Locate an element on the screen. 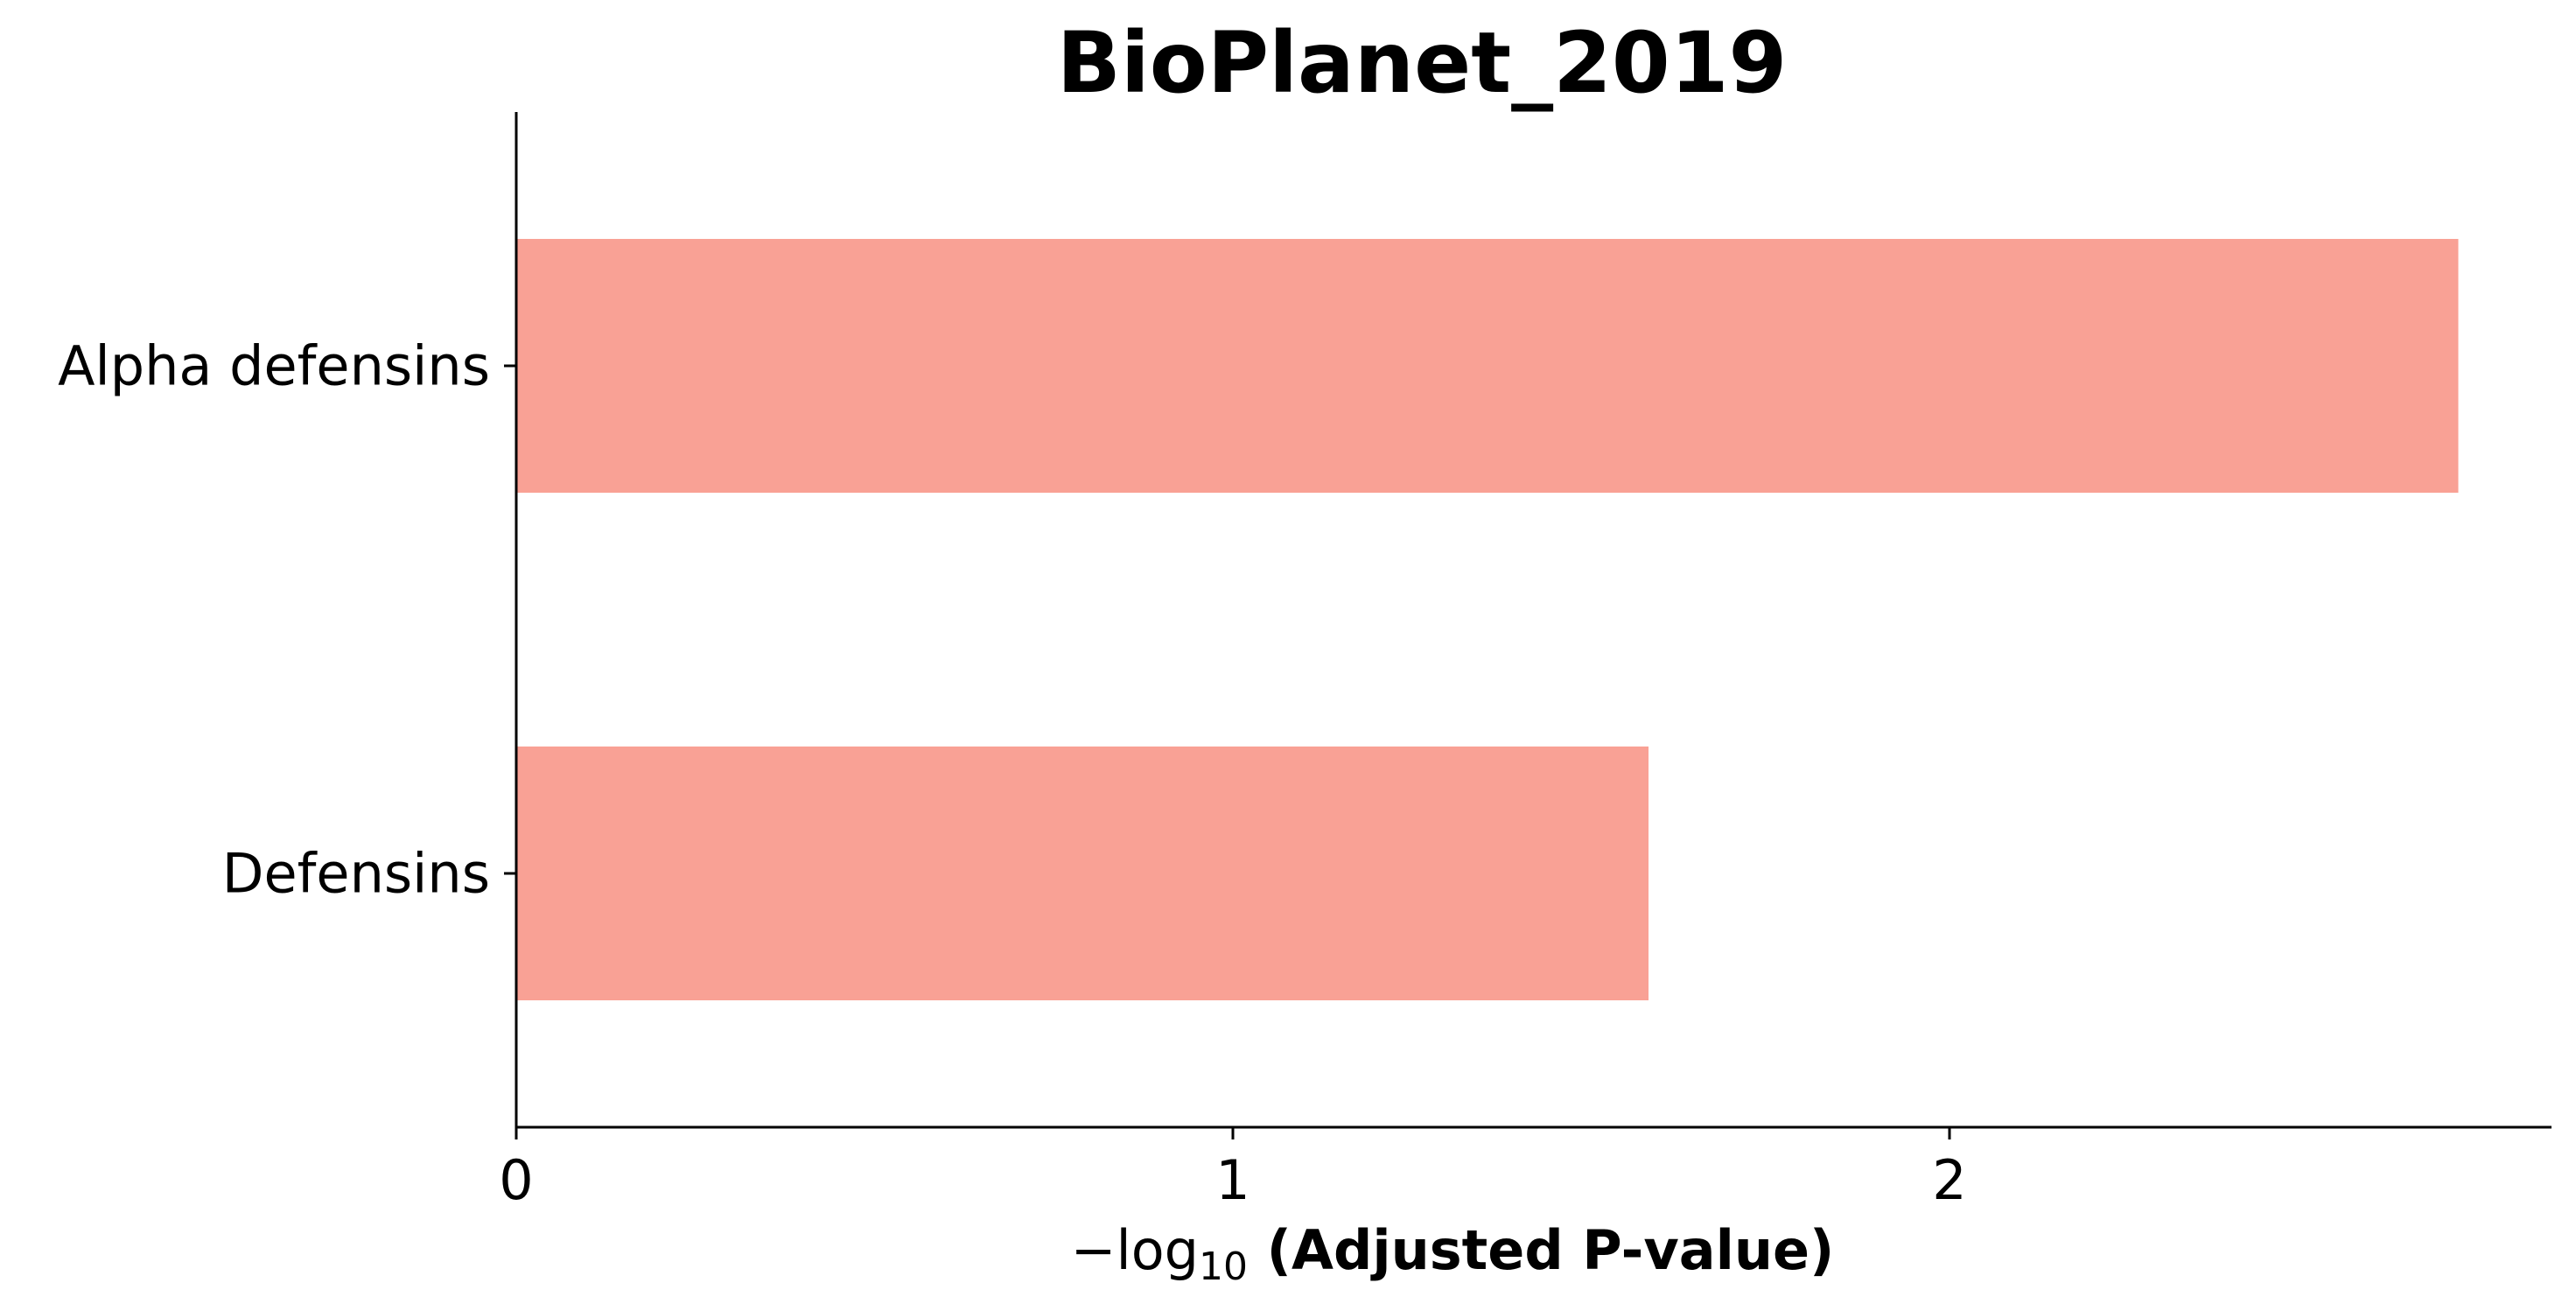  x-axis-label-subscript: 10 is located at coordinates (1223, 1266).